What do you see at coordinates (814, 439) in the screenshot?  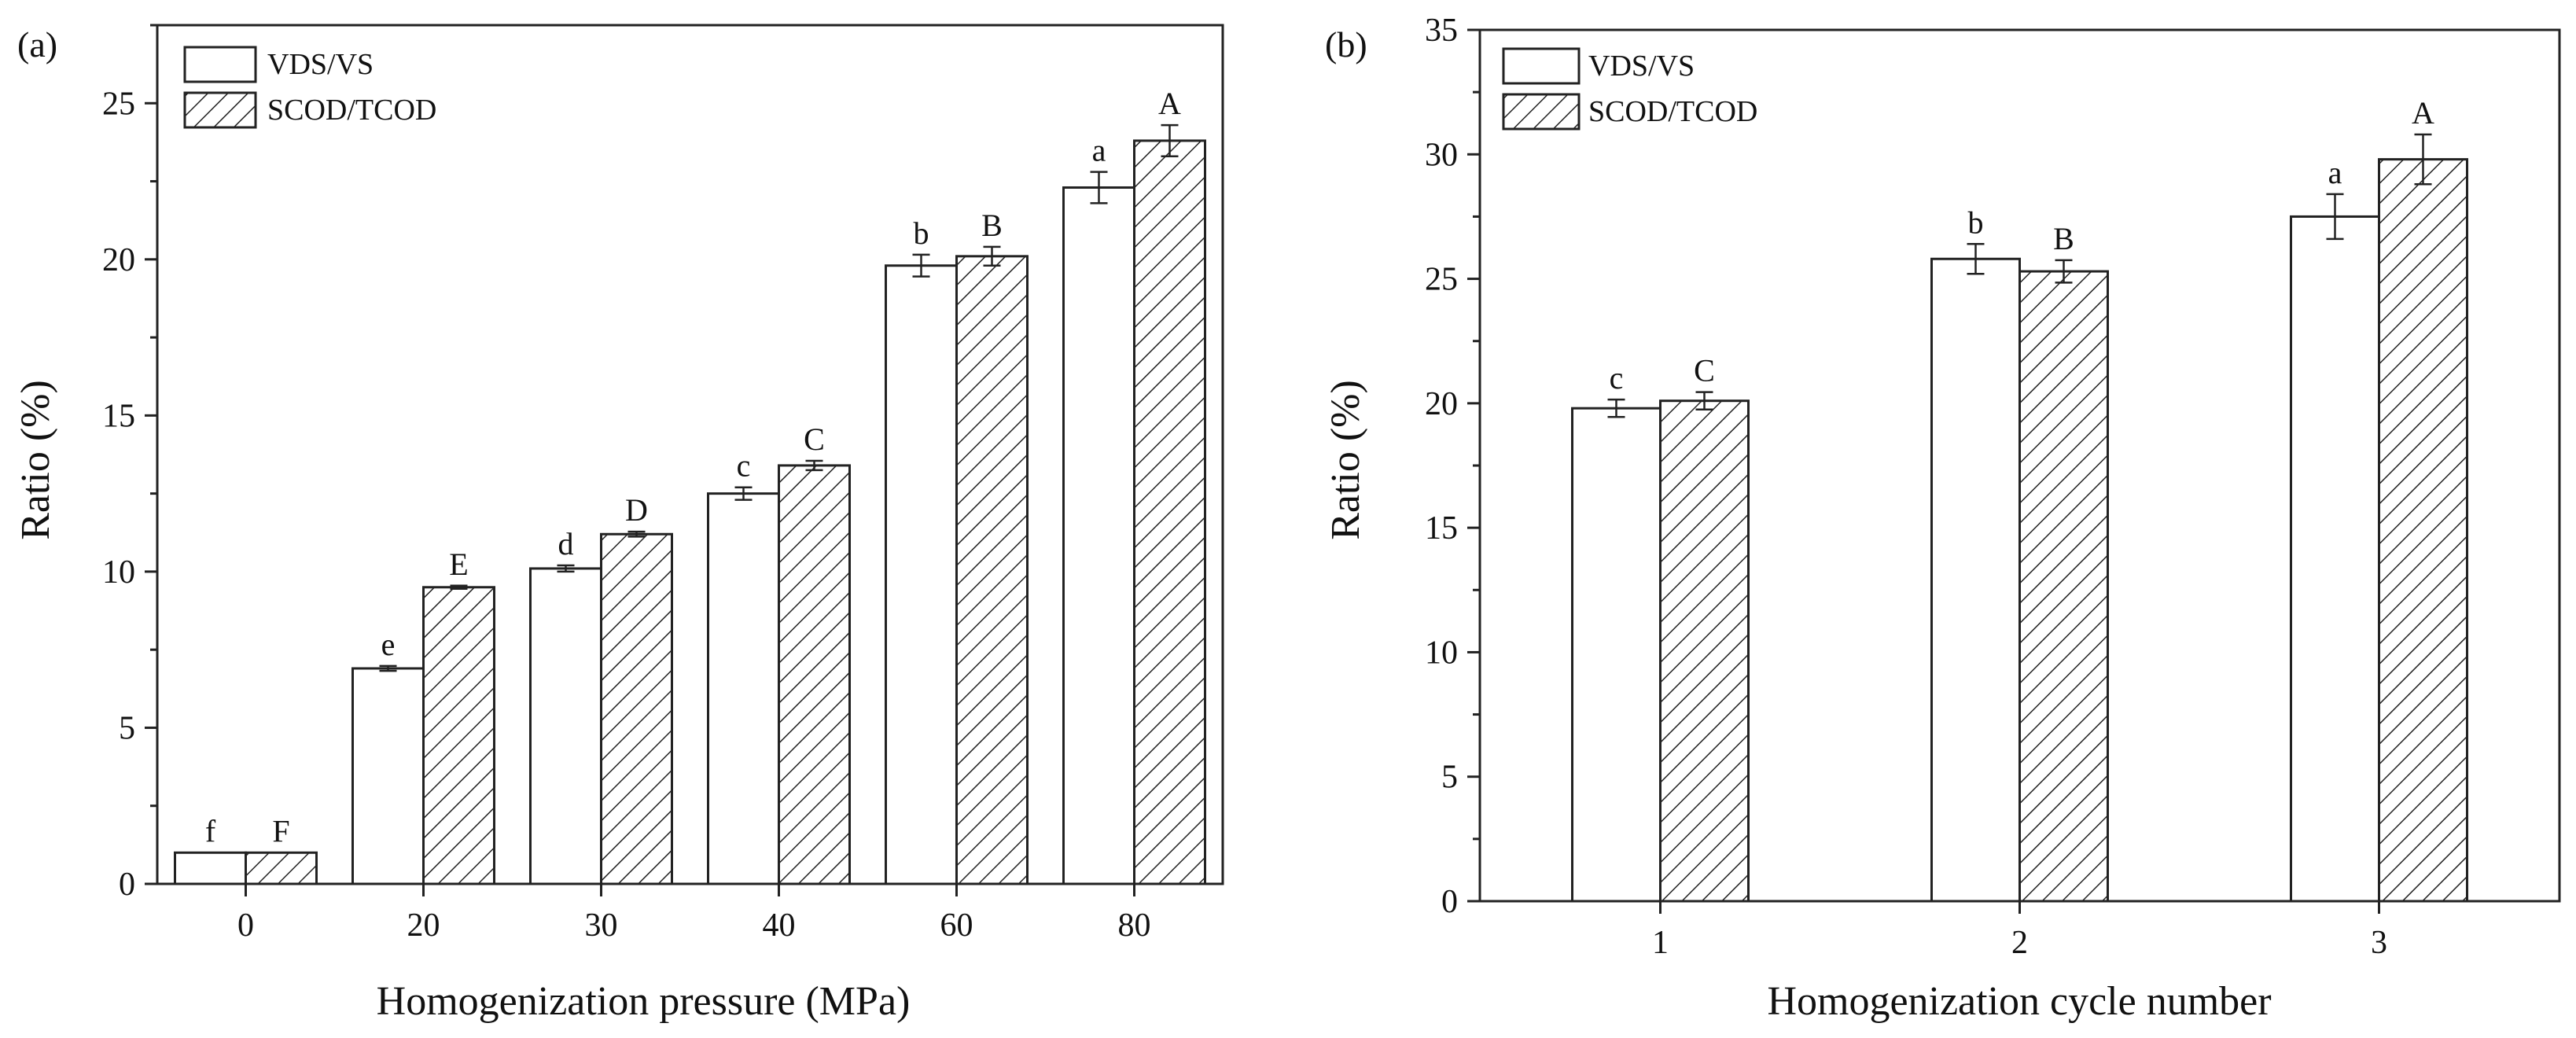 I see `panel-a-significance-label: C` at bounding box center [814, 439].